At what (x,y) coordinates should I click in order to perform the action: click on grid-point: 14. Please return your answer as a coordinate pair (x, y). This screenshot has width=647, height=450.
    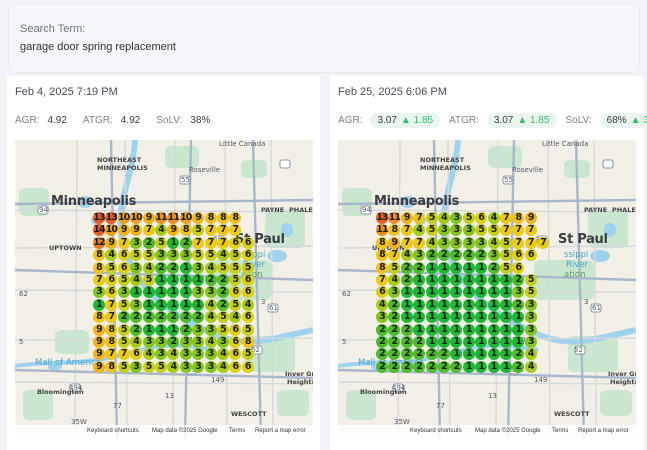
    Looking at the image, I should click on (99, 230).